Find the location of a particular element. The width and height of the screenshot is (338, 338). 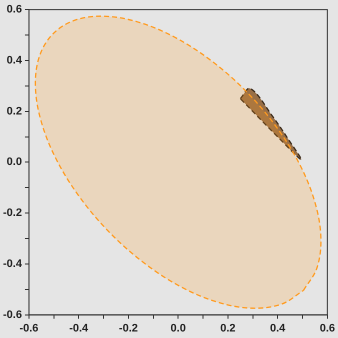

y-tick-label: 0.0 is located at coordinates (14, 162).